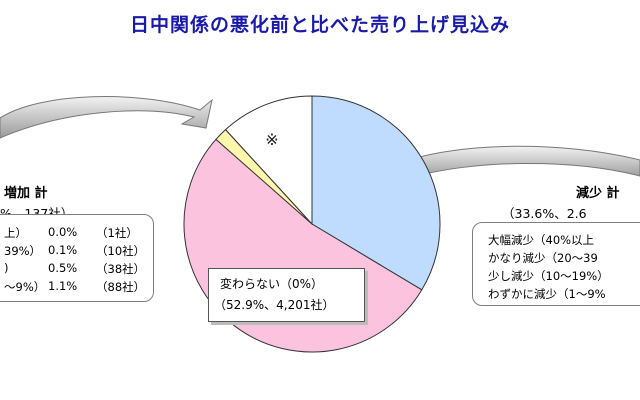 This screenshot has height=400, width=640. What do you see at coordinates (15, 233) in the screenshot?
I see `increase-row-range: 上）` at bounding box center [15, 233].